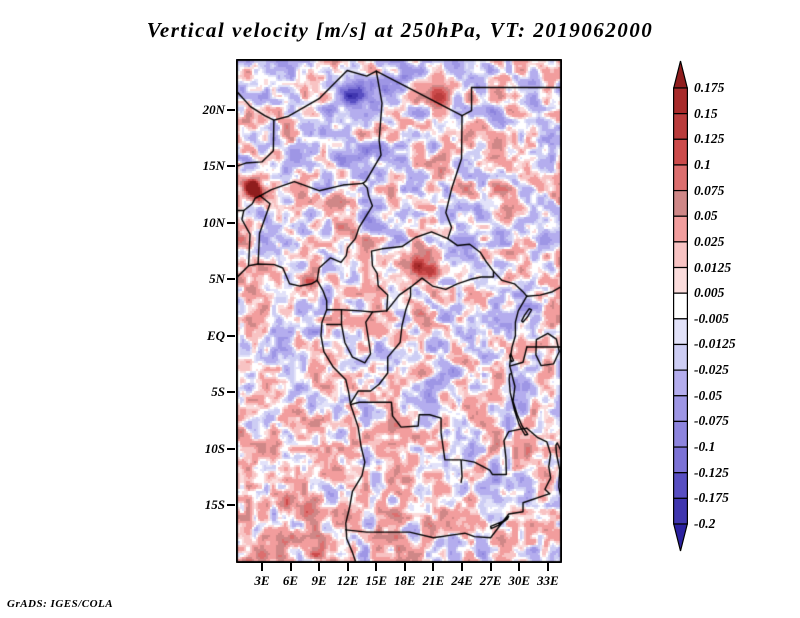 The image size is (800, 618). What do you see at coordinates (290, 580) in the screenshot?
I see `x-tick-label: 6E` at bounding box center [290, 580].